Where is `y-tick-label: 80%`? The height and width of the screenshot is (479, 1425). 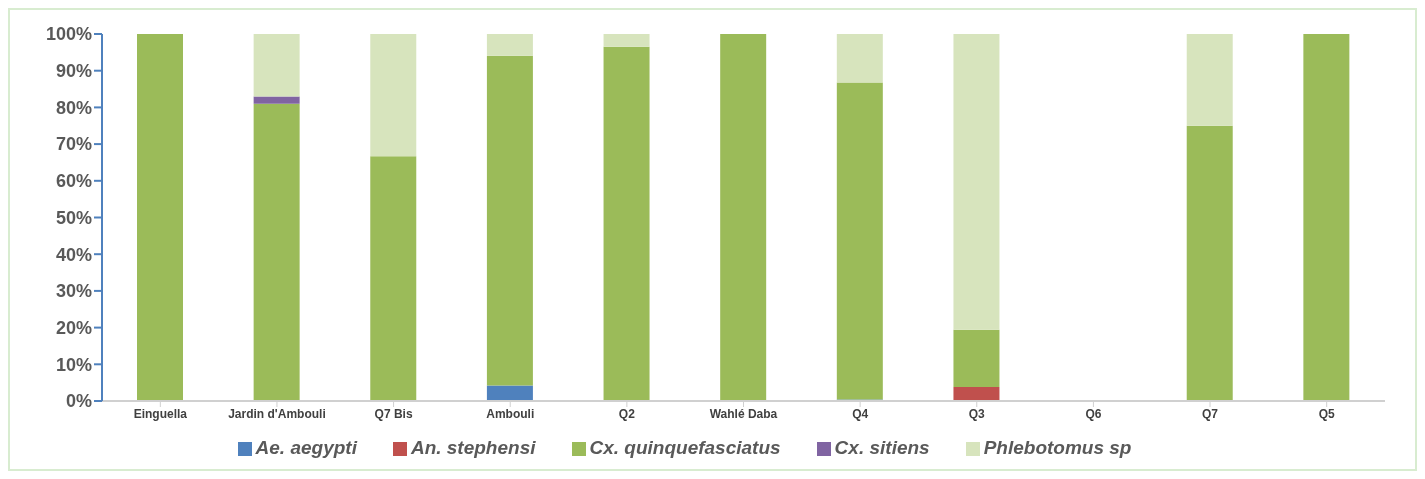
y-tick-label: 80% is located at coordinates (73, 107).